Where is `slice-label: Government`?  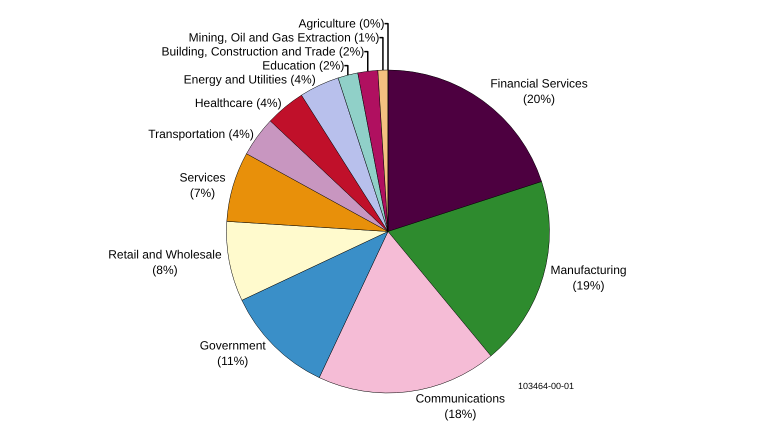 slice-label: Government is located at coordinates (233, 345).